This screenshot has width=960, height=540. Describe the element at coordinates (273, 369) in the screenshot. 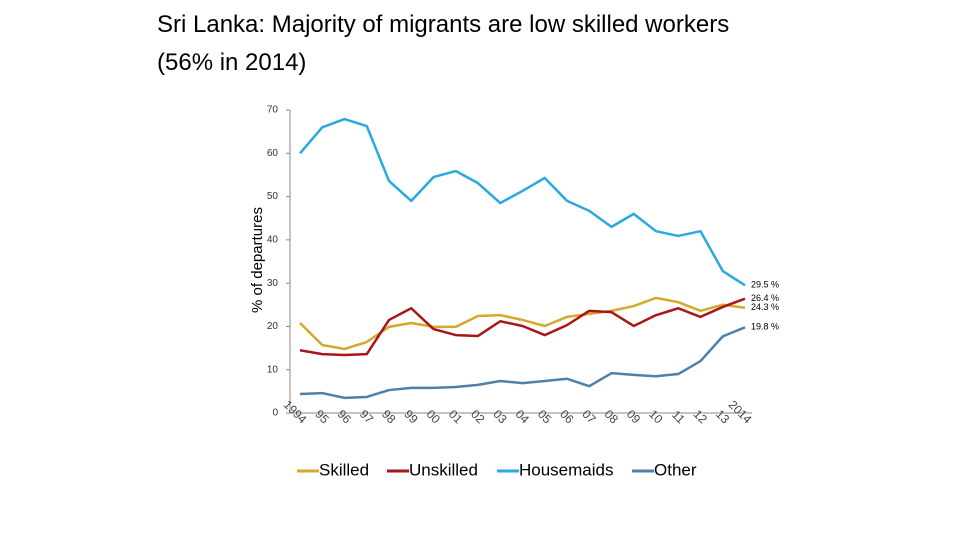

I see `y-tick-label: 10` at that location.